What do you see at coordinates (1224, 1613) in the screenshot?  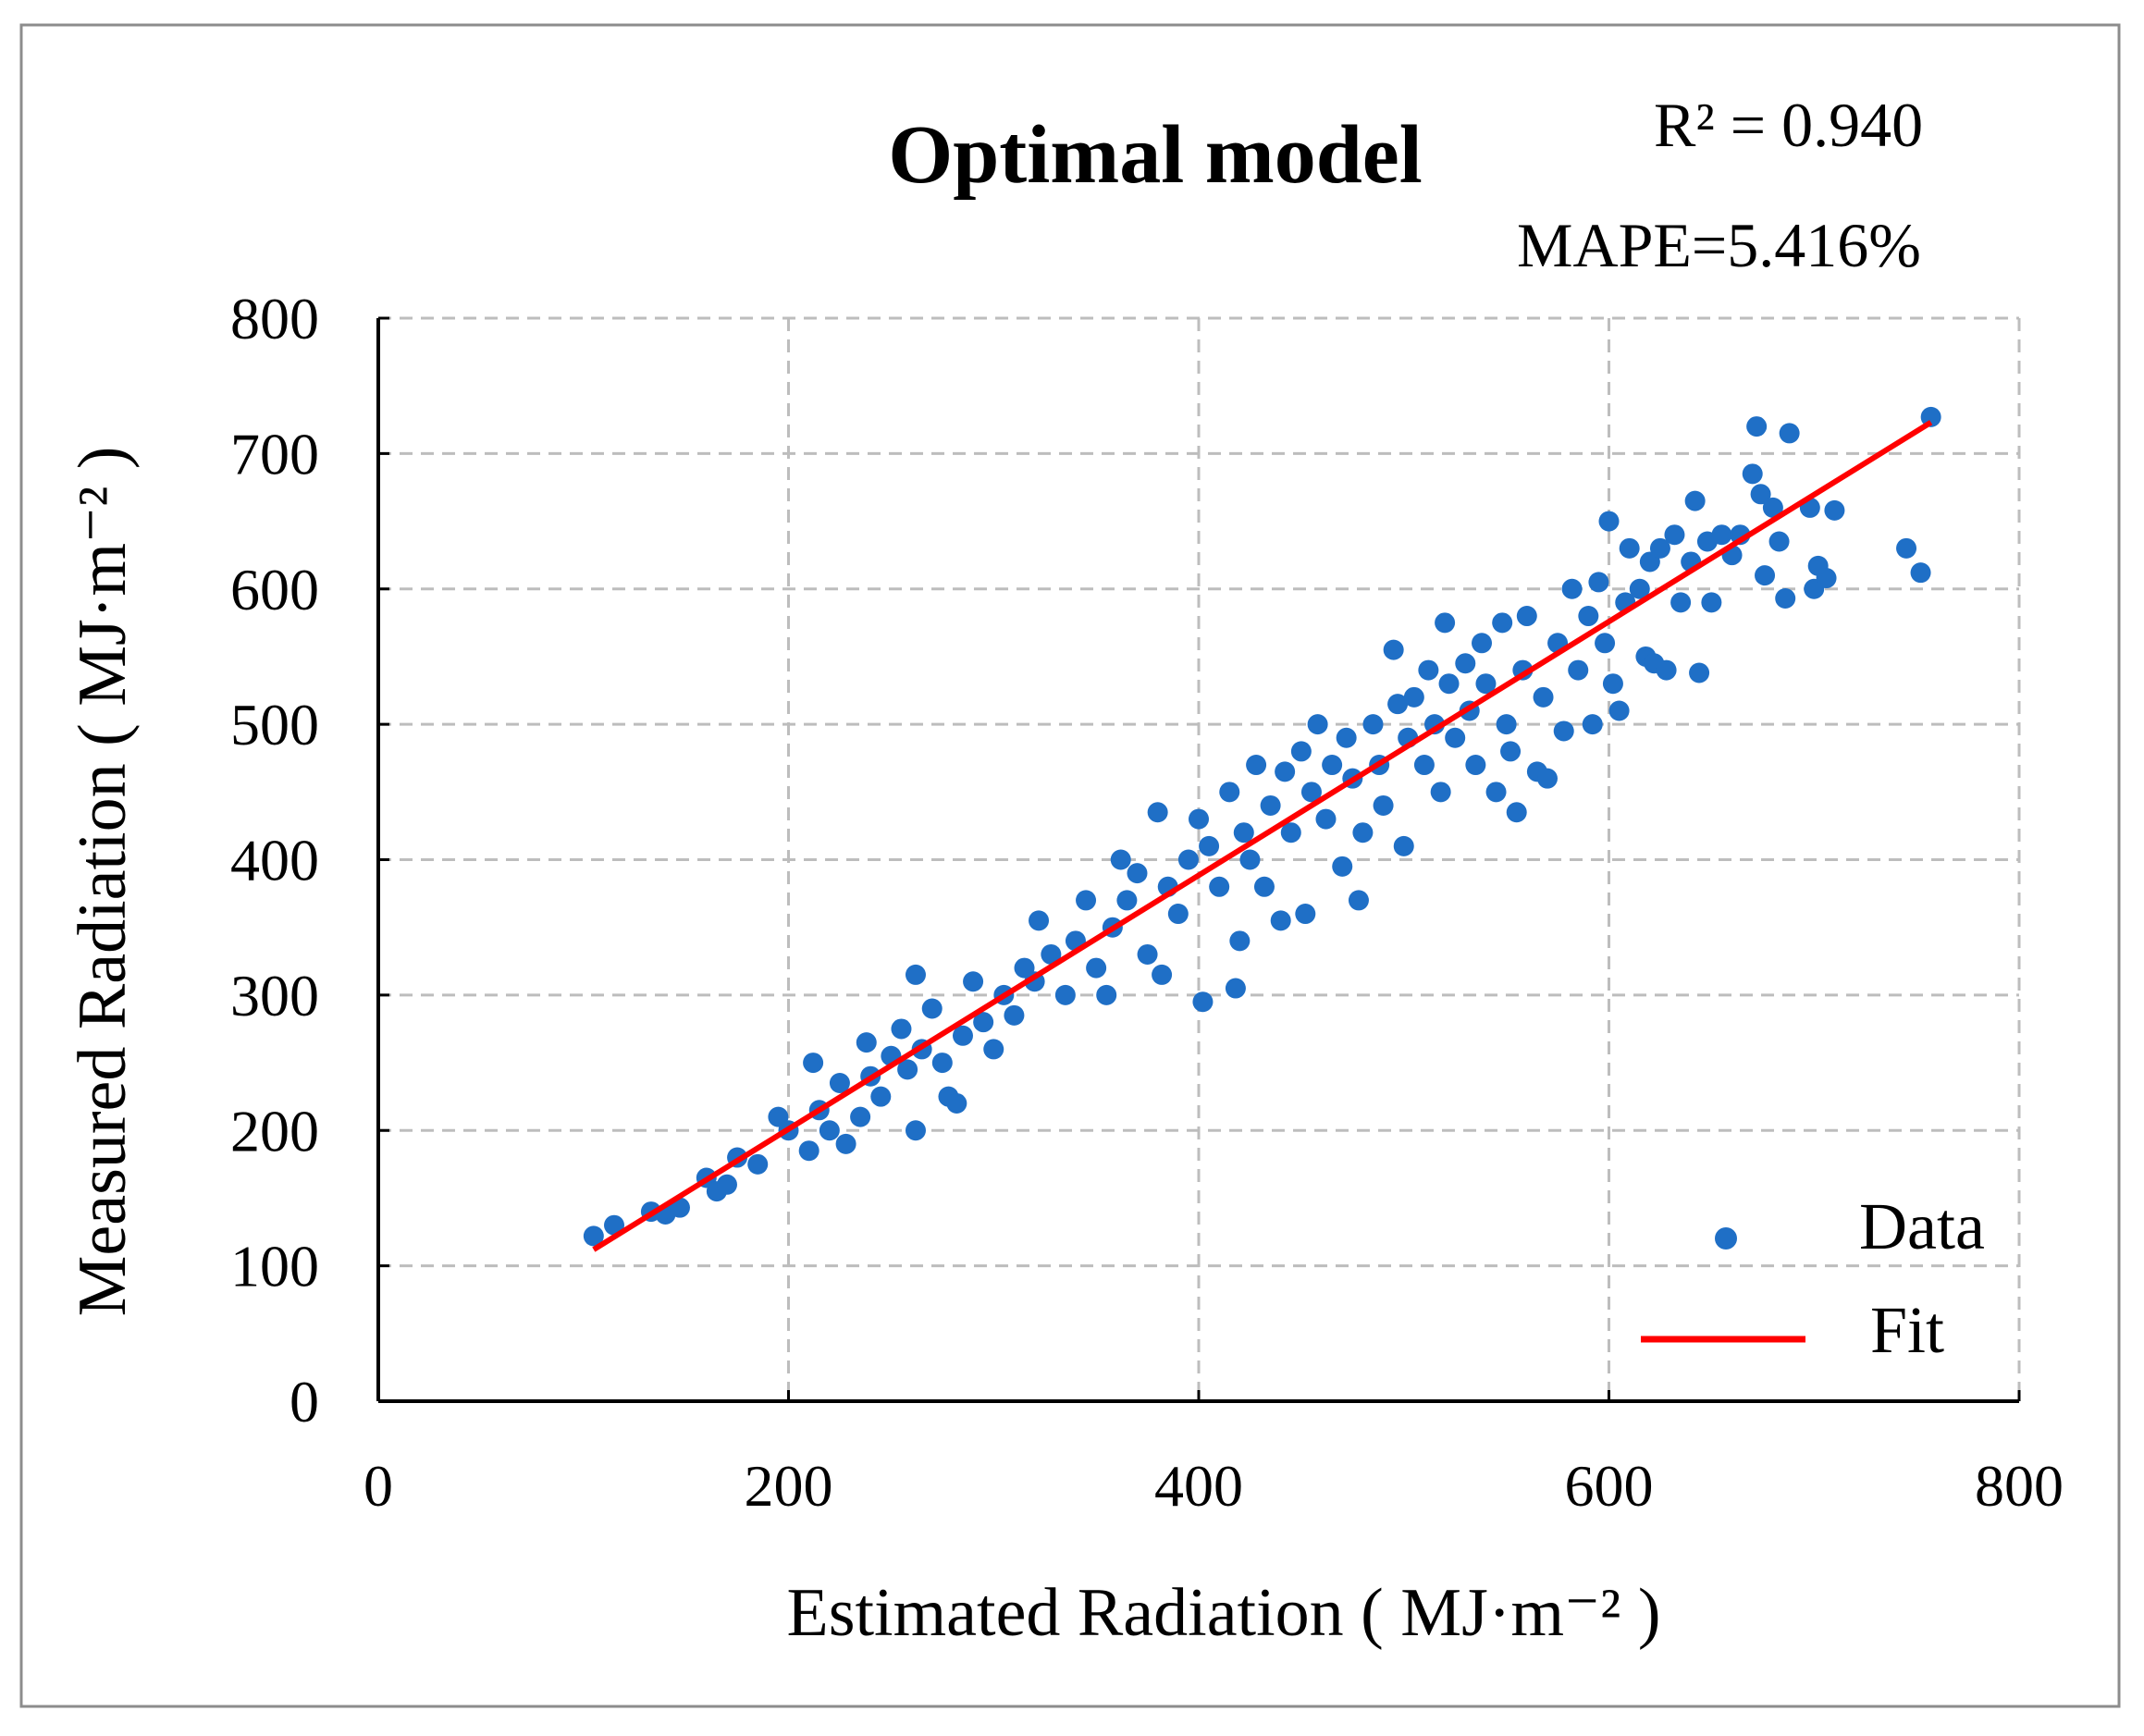 I see `x-axis-label: Estimated Radiation ( MJ·m⁻² )` at bounding box center [1224, 1613].